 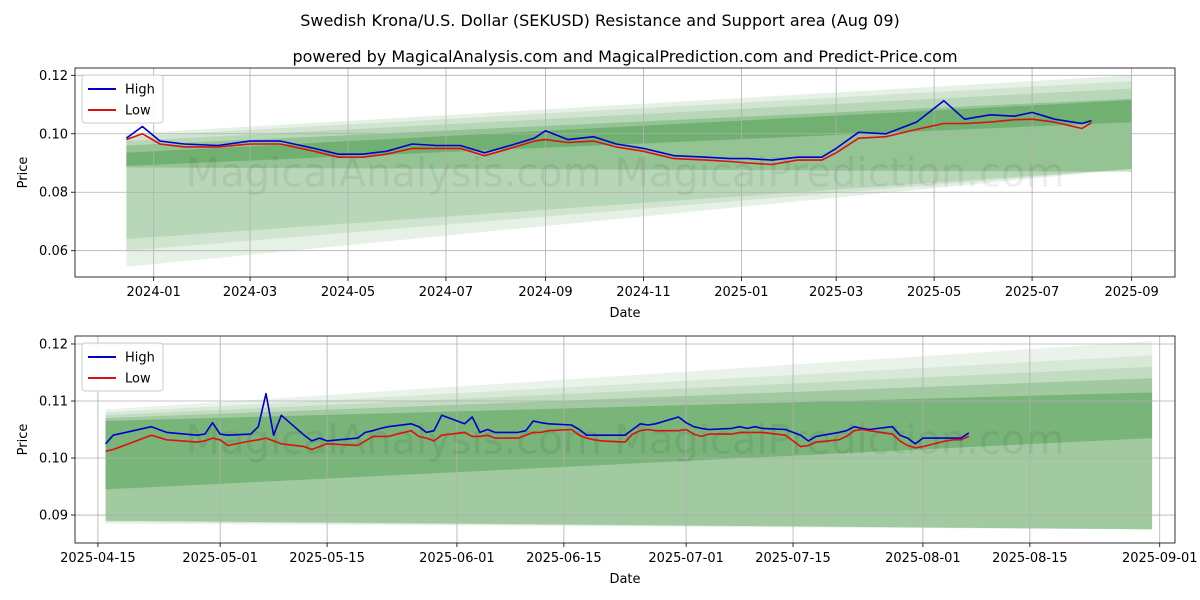 What do you see at coordinates (457, 558) in the screenshot?
I see `x-tick-label: 2025-06-01` at bounding box center [457, 558].